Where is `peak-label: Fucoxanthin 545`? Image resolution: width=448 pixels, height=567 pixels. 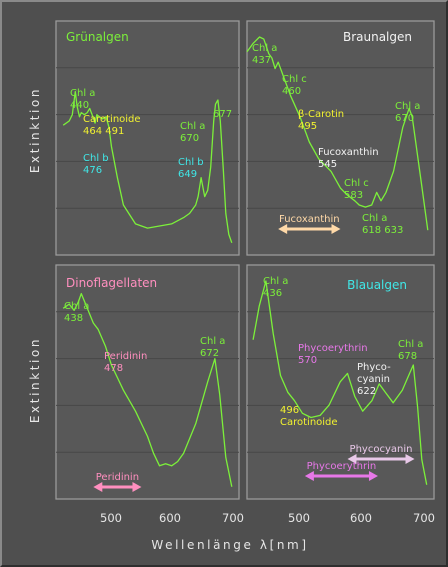 peak-label: Fucoxanthin 545 is located at coordinates (348, 158).